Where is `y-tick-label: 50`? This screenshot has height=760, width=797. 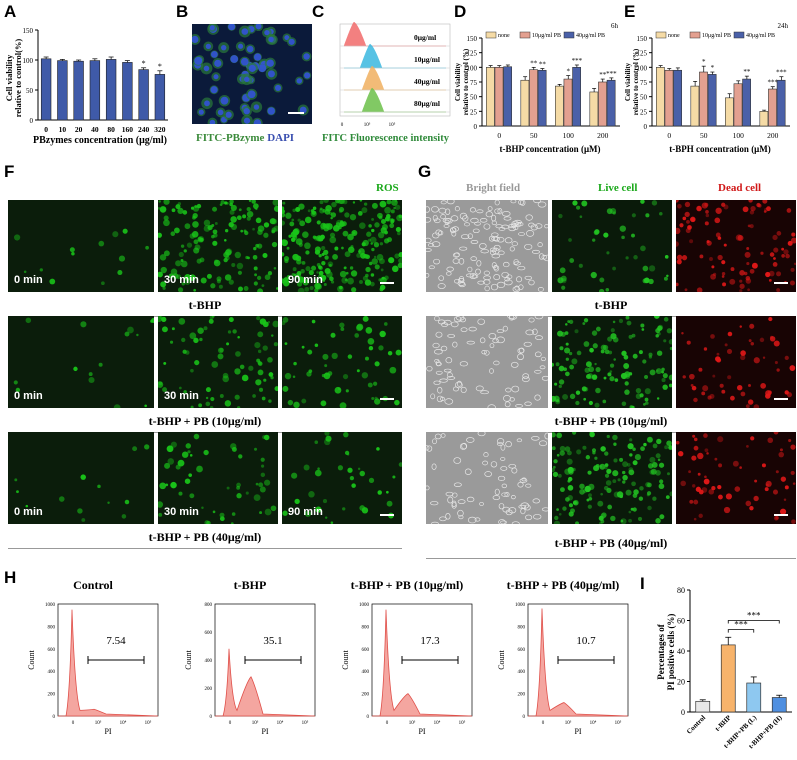
y-tick-label: 50 is located at coordinates (474, 98).